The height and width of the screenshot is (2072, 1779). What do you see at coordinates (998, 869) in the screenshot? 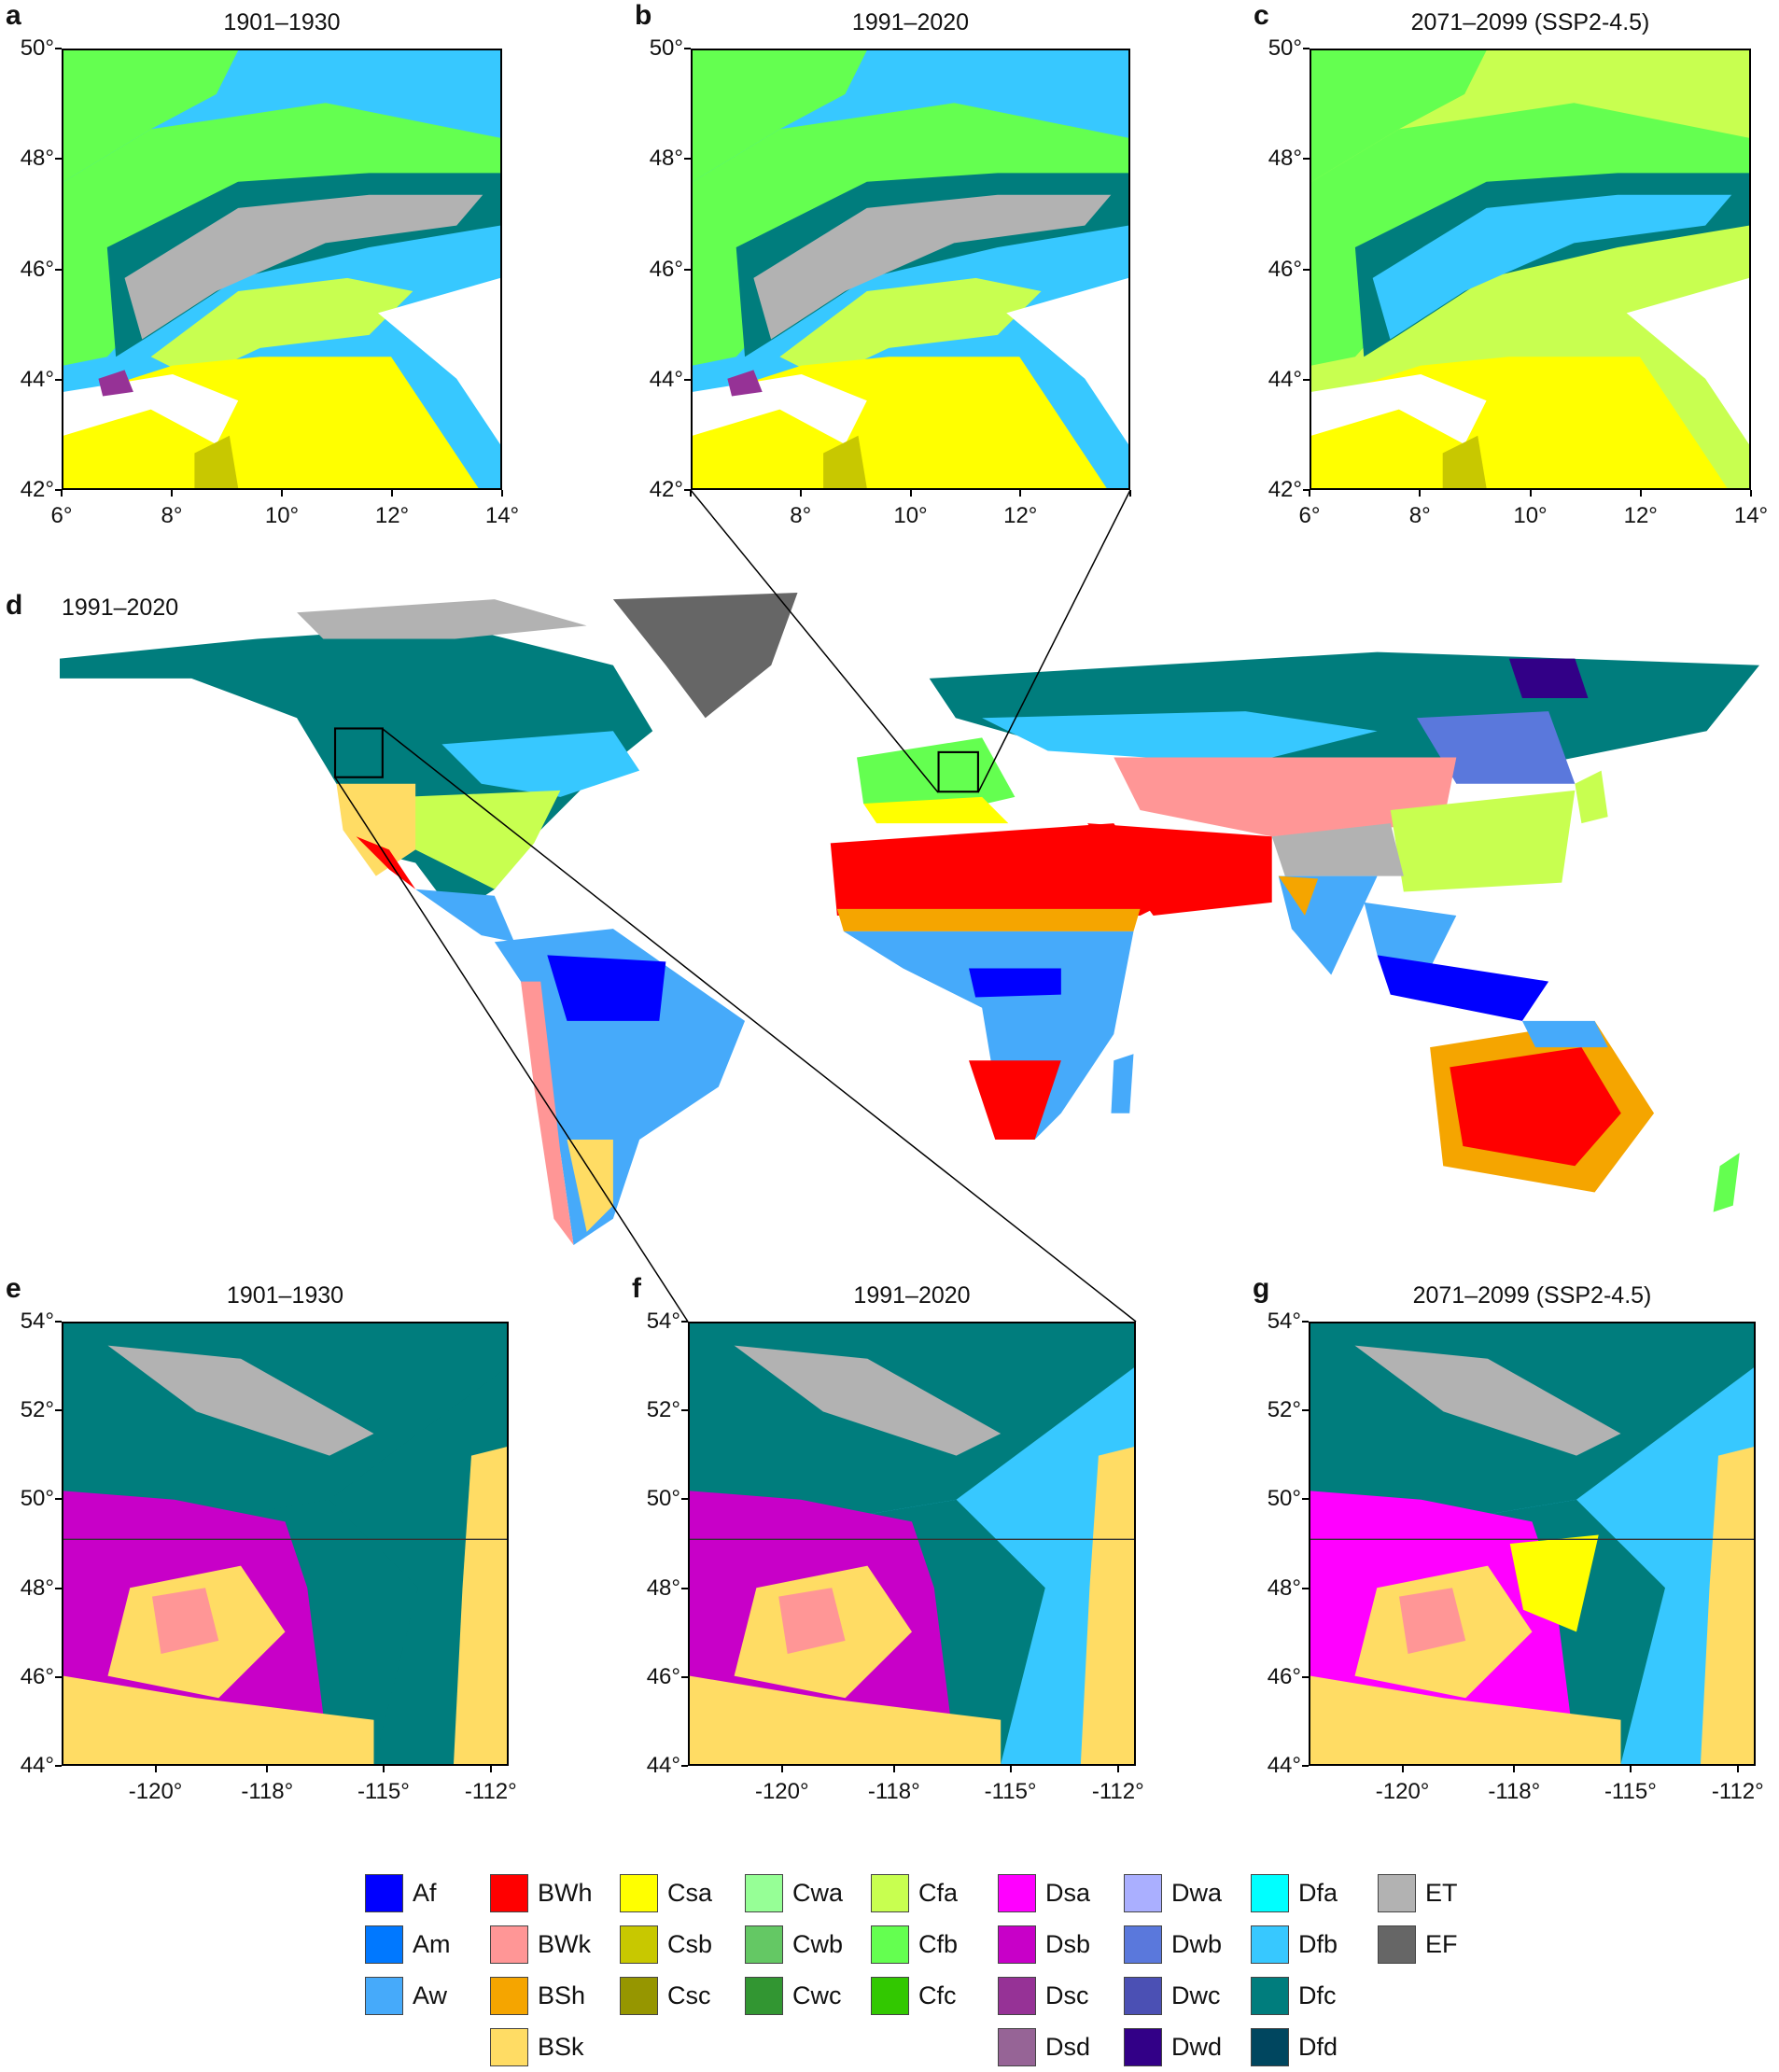
I see `africa-bwh` at bounding box center [998, 869].